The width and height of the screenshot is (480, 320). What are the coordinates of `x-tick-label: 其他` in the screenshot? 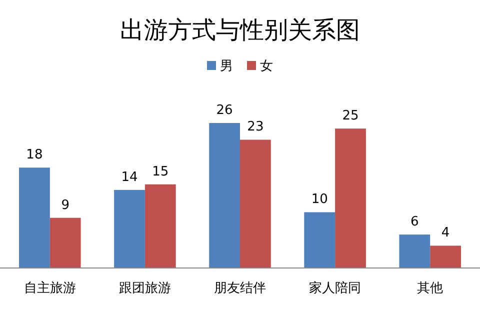 It's located at (430, 288).